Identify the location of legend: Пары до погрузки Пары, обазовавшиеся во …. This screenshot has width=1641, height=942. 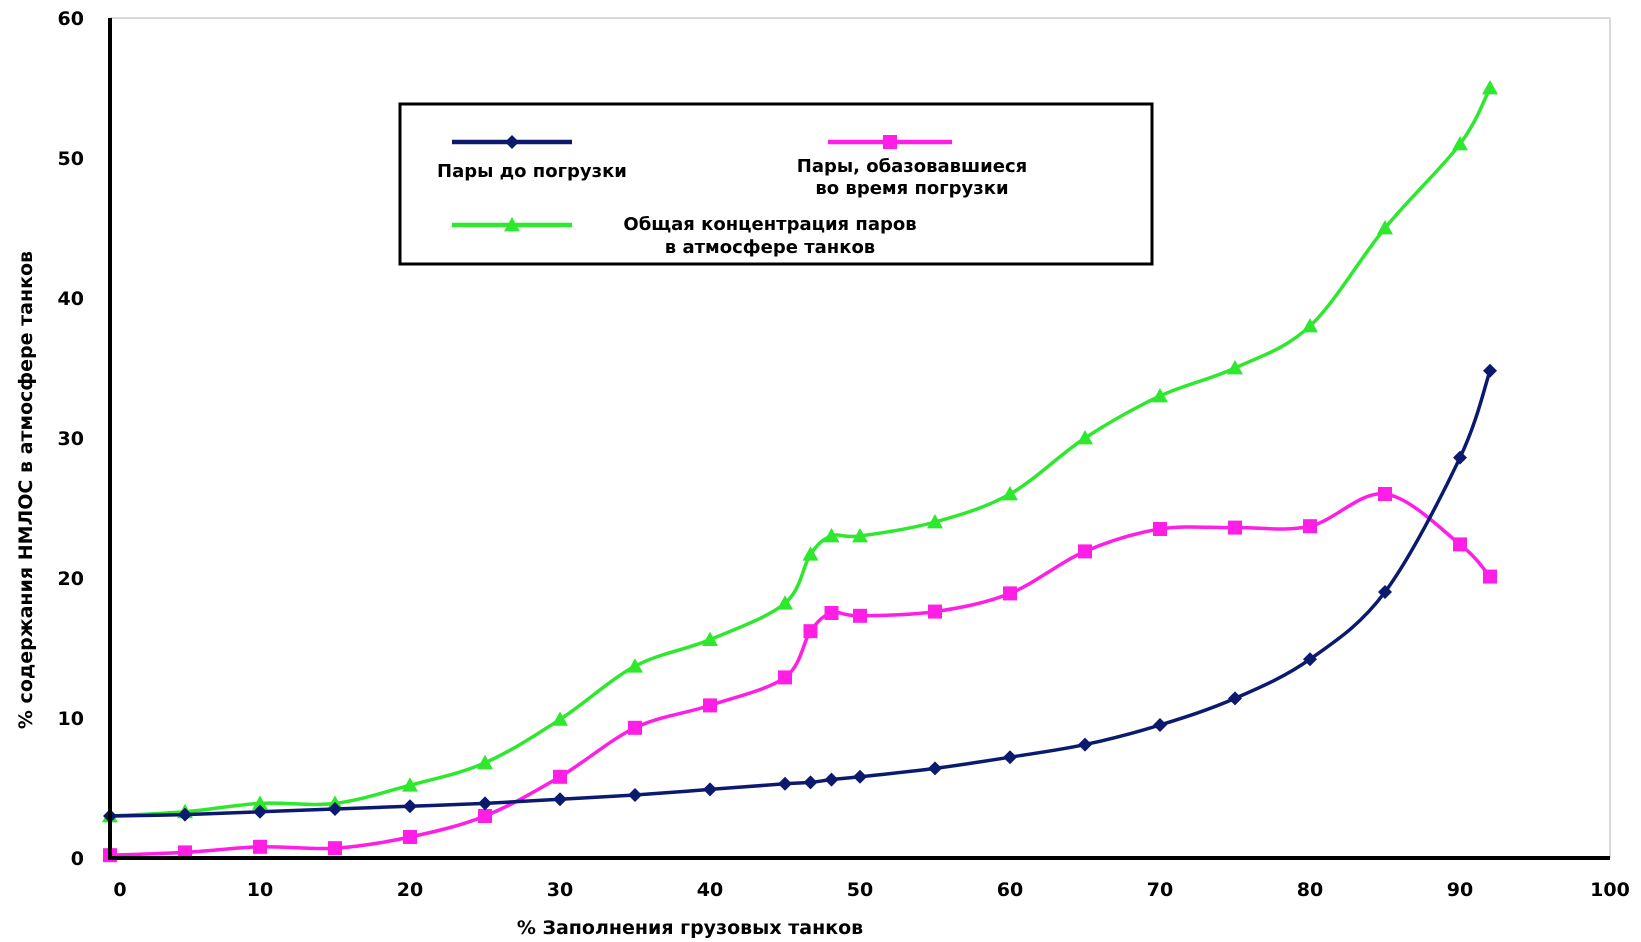
(776, 184).